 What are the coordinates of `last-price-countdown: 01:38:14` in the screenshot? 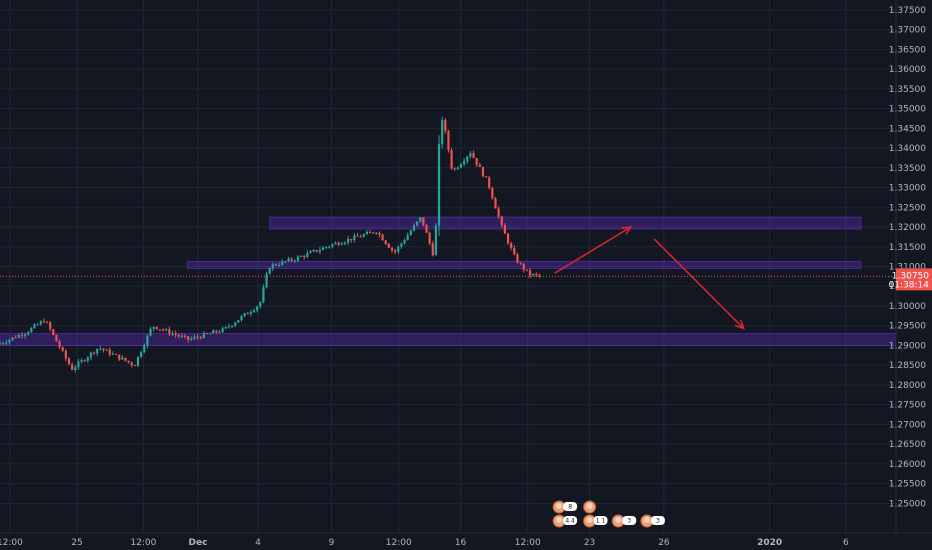 It's located at (909, 285).